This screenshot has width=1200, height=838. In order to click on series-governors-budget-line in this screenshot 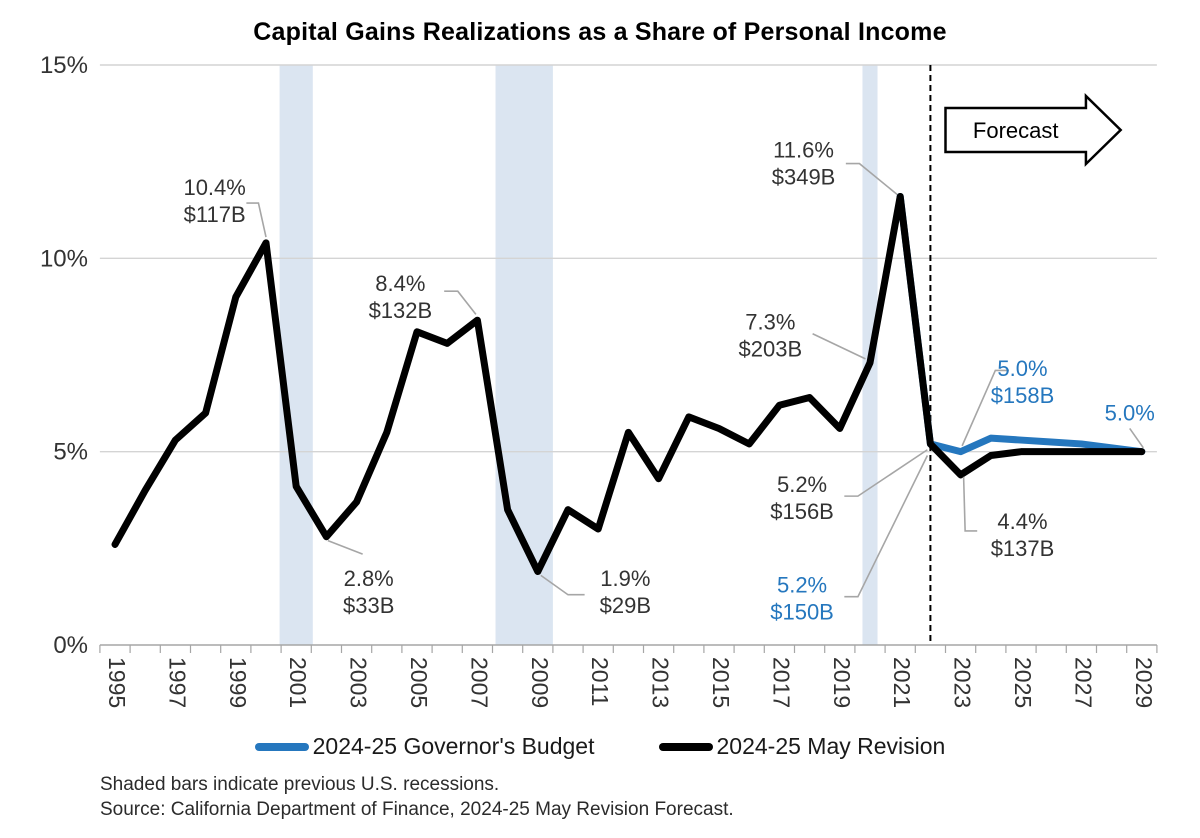, I will do `click(1021, 324)`.